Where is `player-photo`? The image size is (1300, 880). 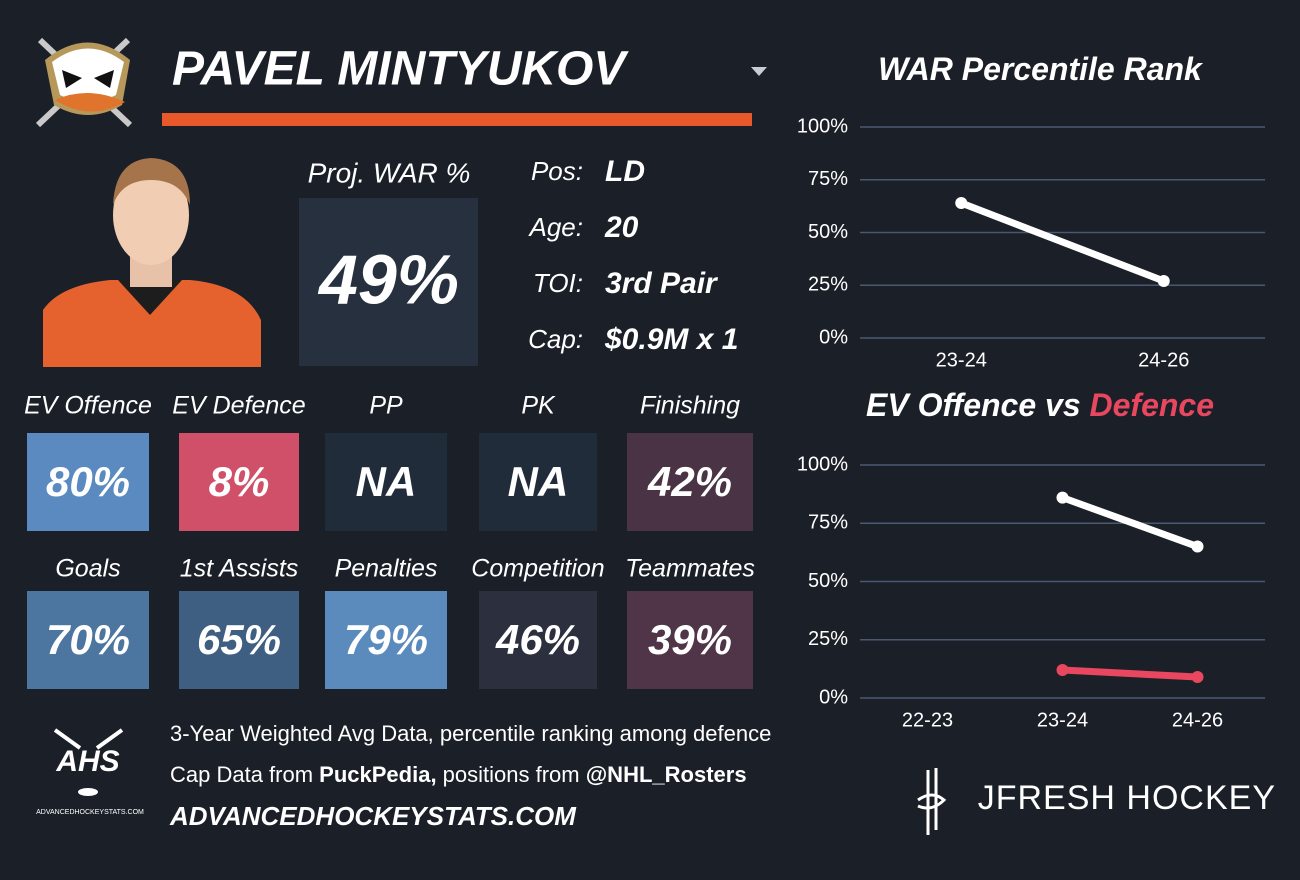
player-photo is located at coordinates (152, 261).